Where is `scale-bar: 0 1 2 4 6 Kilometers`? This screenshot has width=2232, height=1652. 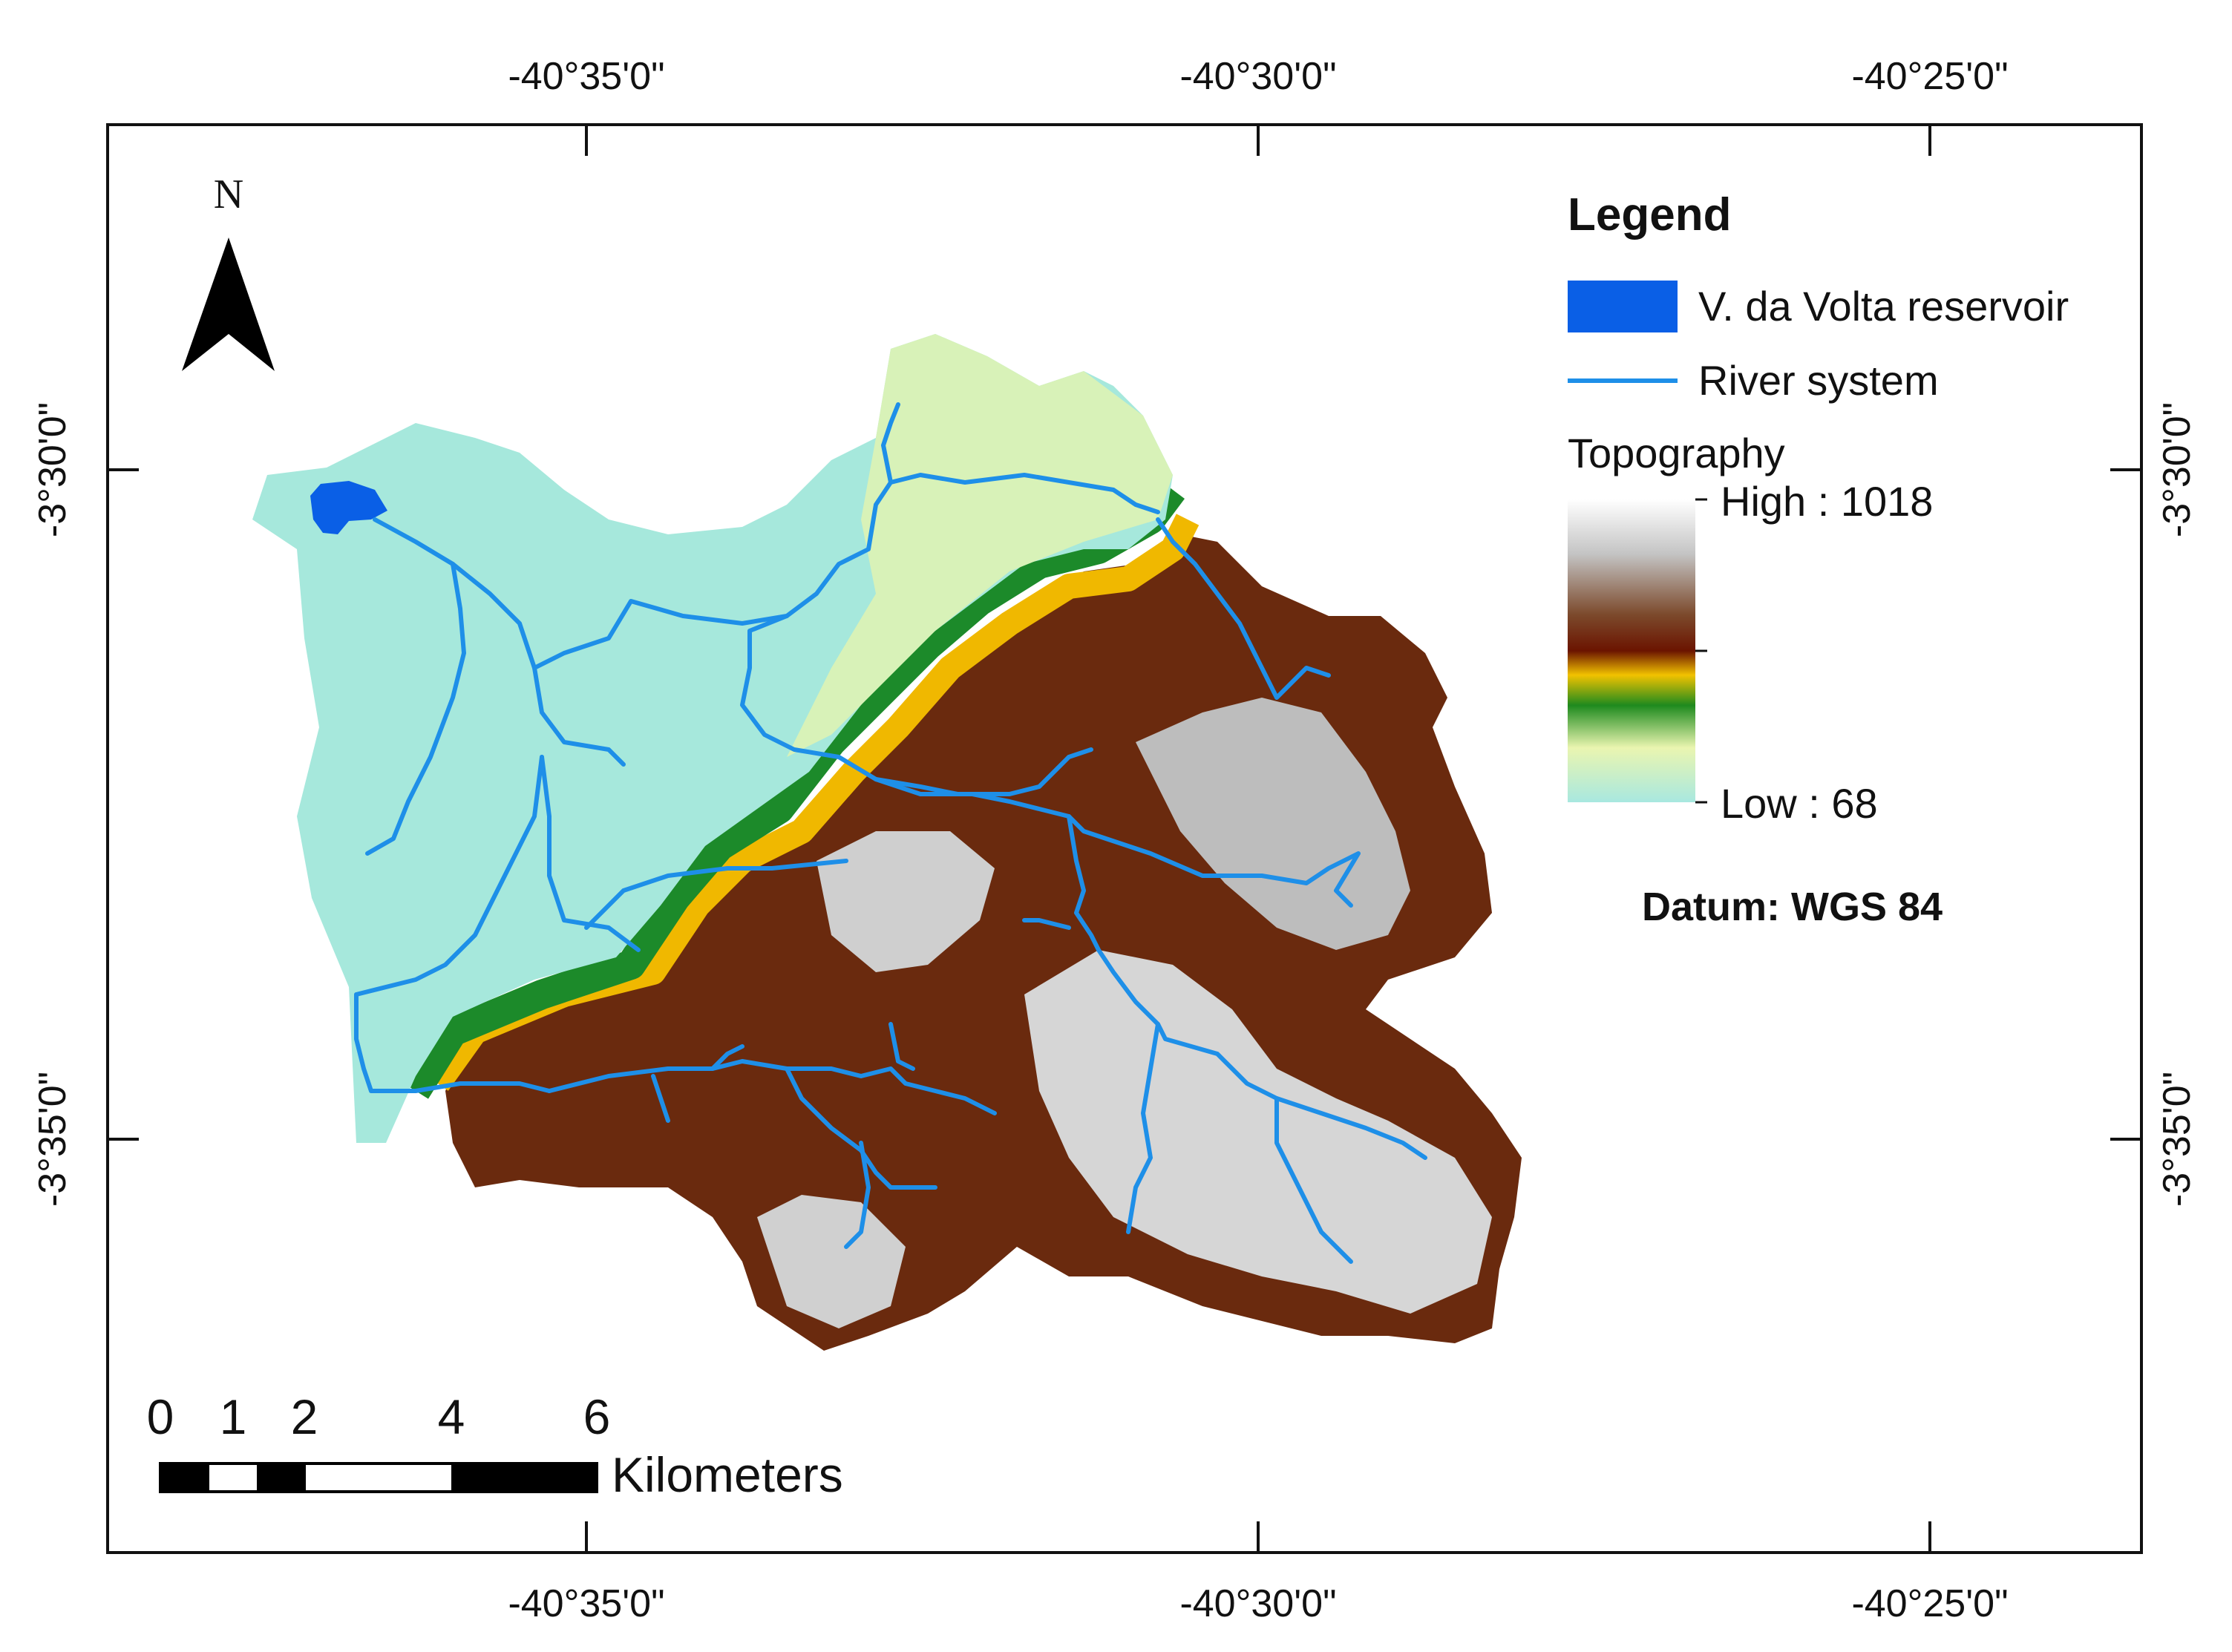 scale-bar: 0 1 2 4 6 Kilometers is located at coordinates (495, 1445).